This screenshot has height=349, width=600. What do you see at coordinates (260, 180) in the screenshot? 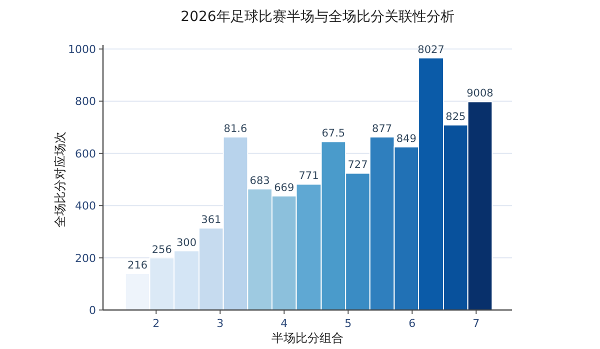
I see `annotation: 683` at bounding box center [260, 180].